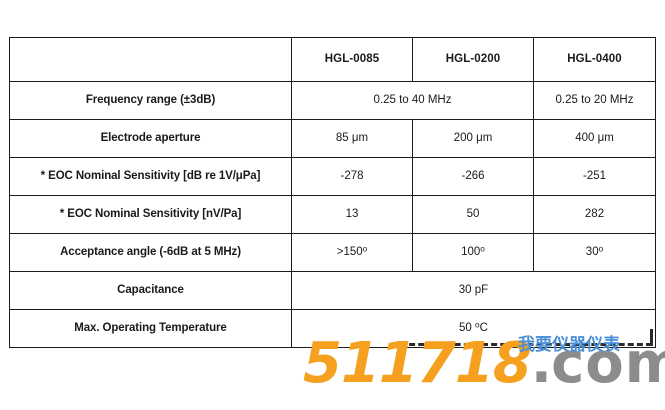 The width and height of the screenshot is (665, 410). Describe the element at coordinates (473, 59) in the screenshot. I see `column-header-hgl-0200: HGL-0200` at that location.